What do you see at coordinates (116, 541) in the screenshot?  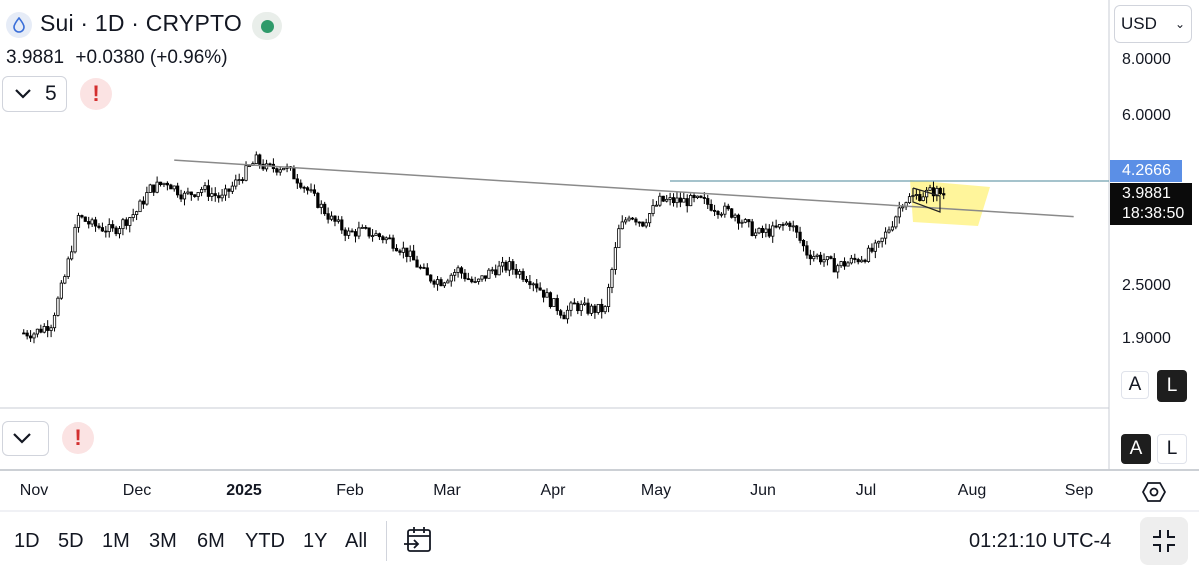 I see `range-1m: 1M` at bounding box center [116, 541].